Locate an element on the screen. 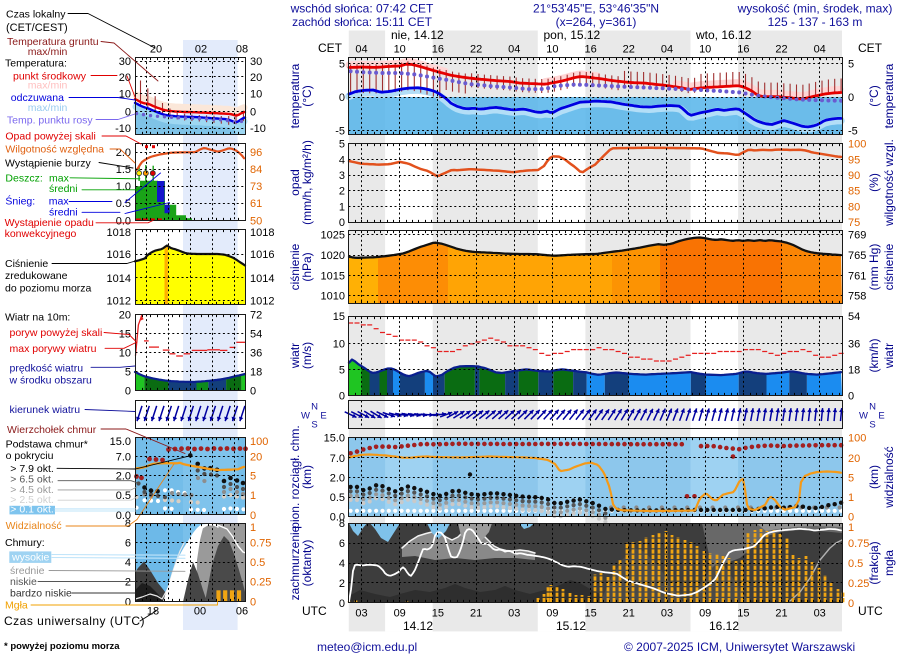  svg-text: 90 is located at coordinates (854, 176).